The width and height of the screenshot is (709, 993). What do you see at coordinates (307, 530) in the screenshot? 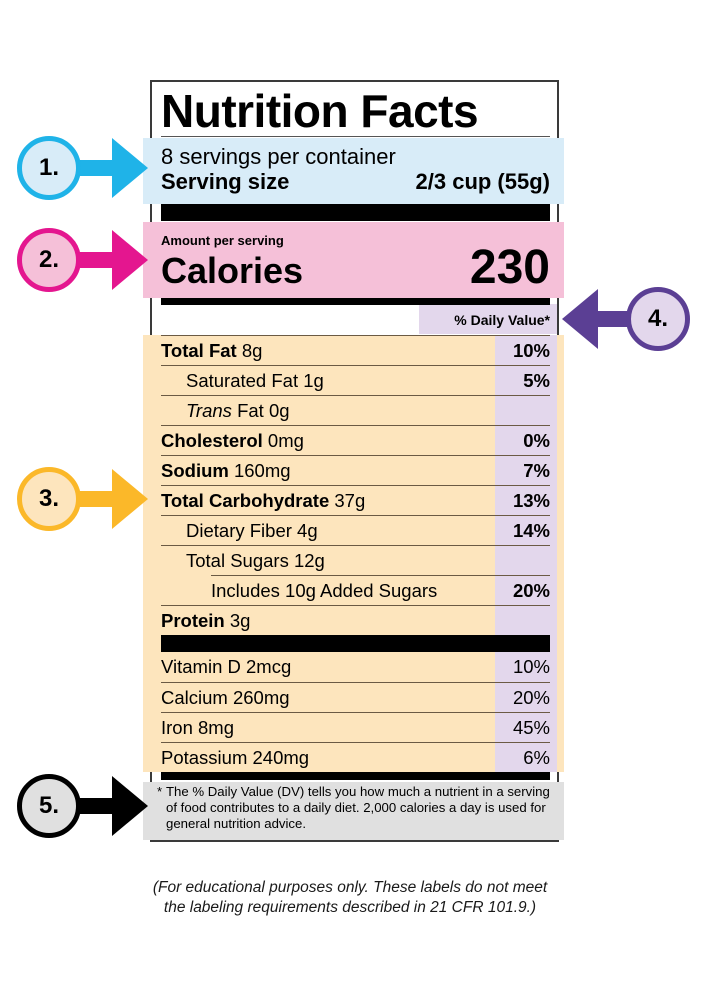
I see `nutrient-amount: 4g` at bounding box center [307, 530].